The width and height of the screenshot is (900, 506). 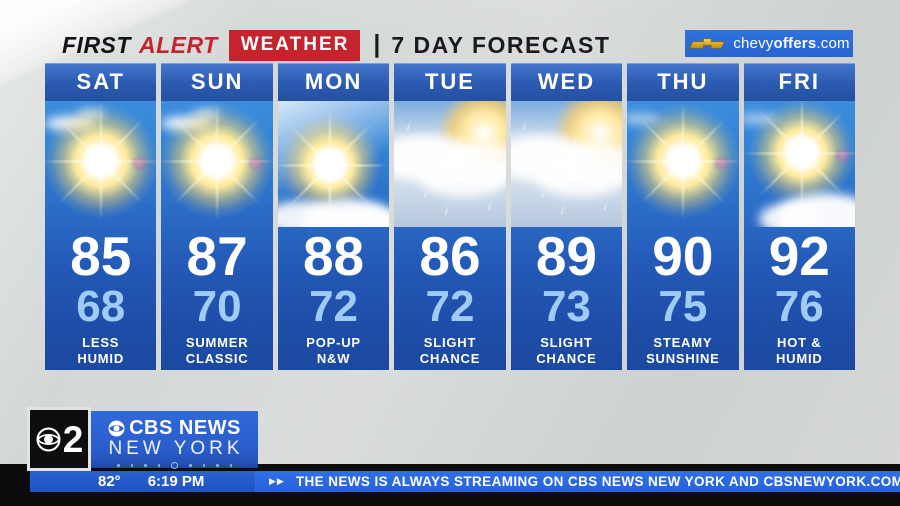 I want to click on sponsor-url: chevyoffers.com, so click(x=791, y=43).